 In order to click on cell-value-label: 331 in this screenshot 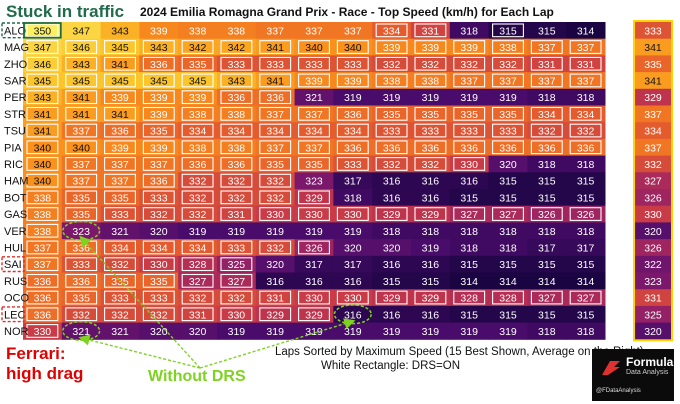, I will do `click(198, 315)`.